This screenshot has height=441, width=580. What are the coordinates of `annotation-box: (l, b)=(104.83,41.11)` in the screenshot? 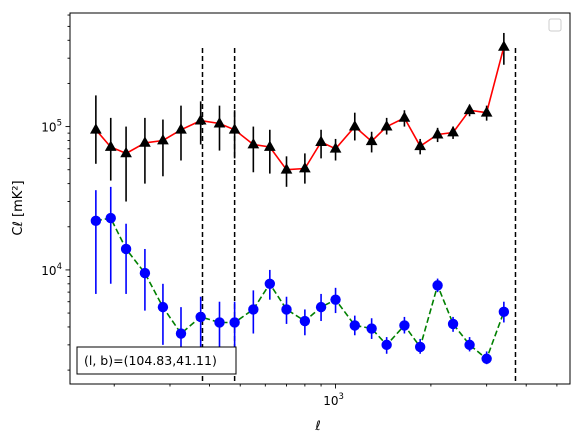 It's located at (156, 360).